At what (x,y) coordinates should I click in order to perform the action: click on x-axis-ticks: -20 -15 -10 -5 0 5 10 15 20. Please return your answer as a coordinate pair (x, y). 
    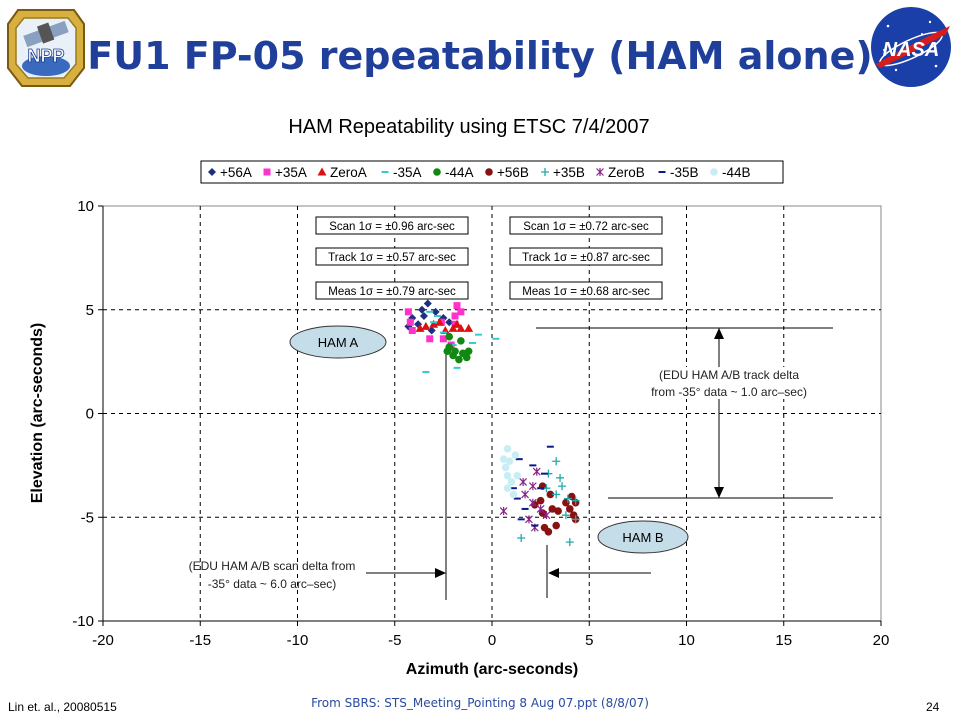
    Looking at the image, I should click on (491, 634).